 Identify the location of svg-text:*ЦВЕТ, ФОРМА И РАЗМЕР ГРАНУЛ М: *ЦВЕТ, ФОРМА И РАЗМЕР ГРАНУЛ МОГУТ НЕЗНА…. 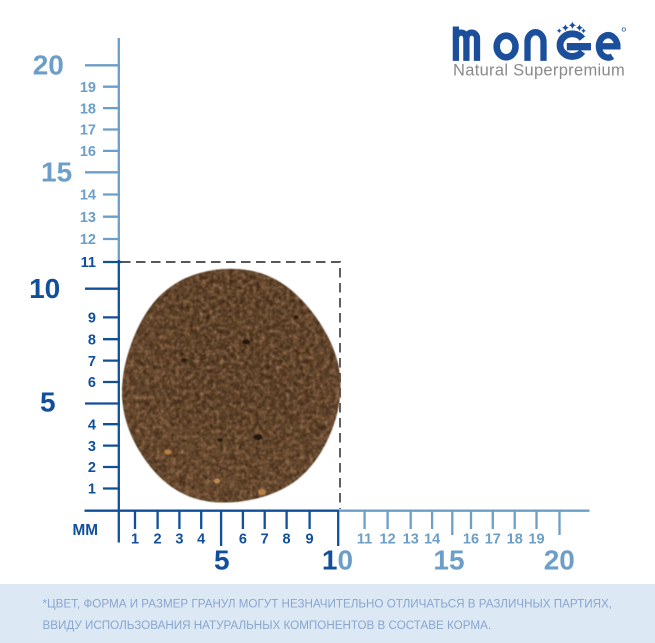
(328, 604).